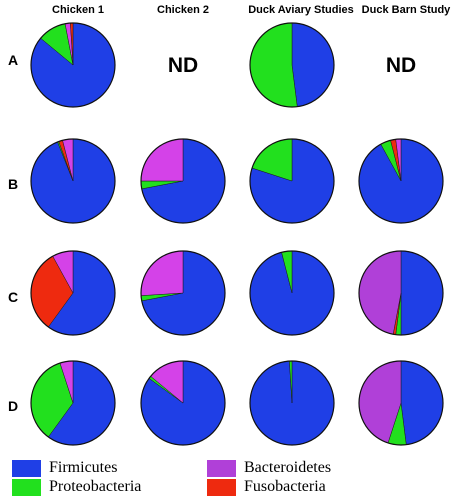 The height and width of the screenshot is (498, 459). I want to click on pie-a-chicken-2-nd-label: ND, so click(183, 65).